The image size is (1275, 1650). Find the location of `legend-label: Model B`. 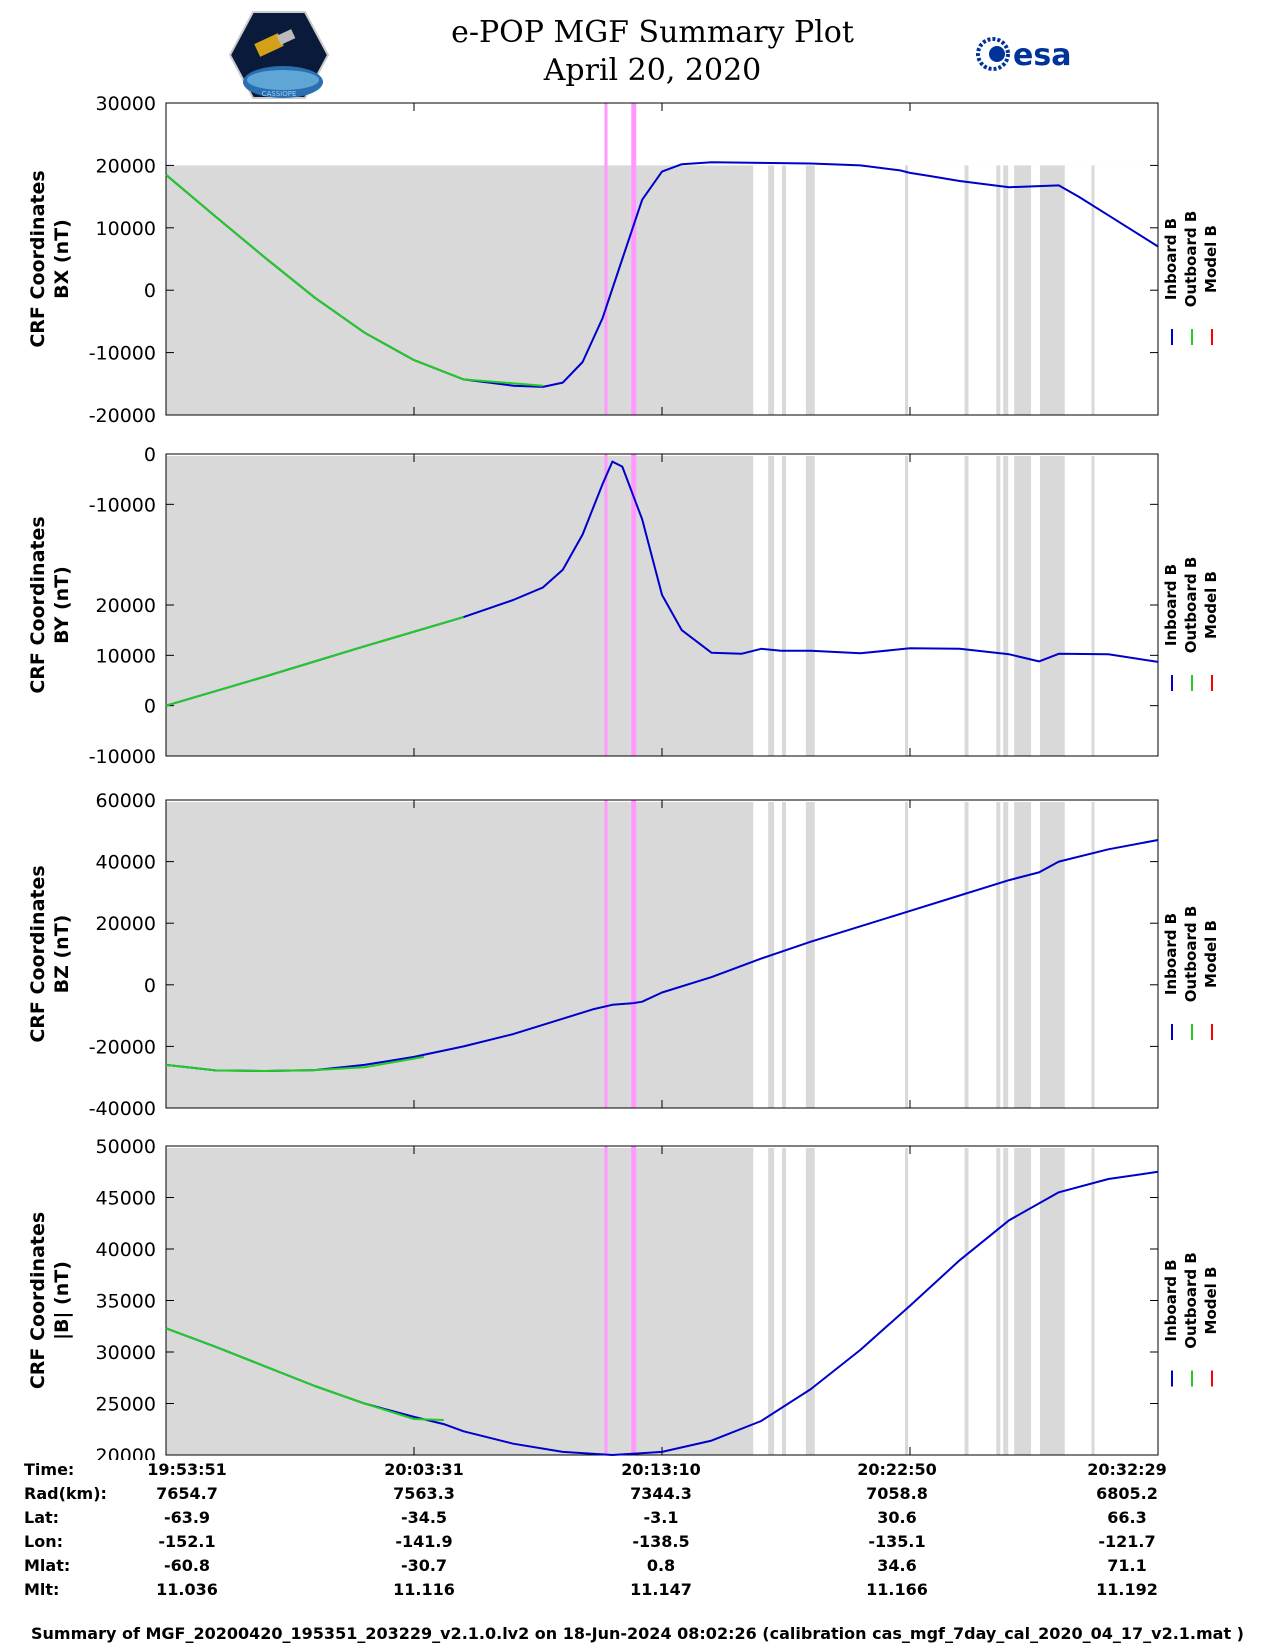

legend-label: Model B is located at coordinates (1211, 954).